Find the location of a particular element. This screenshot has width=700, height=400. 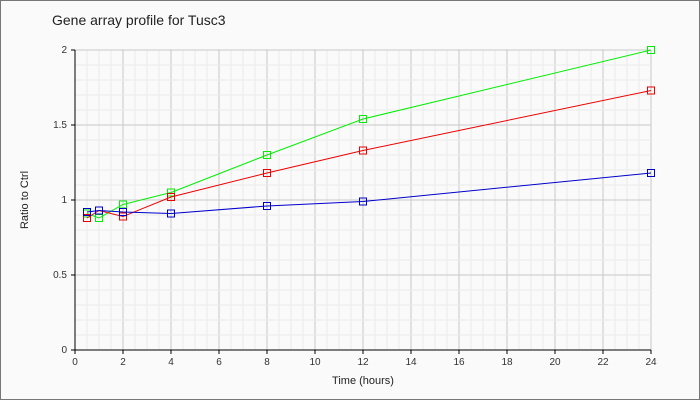

x-tick-label: 20 is located at coordinates (555, 362).